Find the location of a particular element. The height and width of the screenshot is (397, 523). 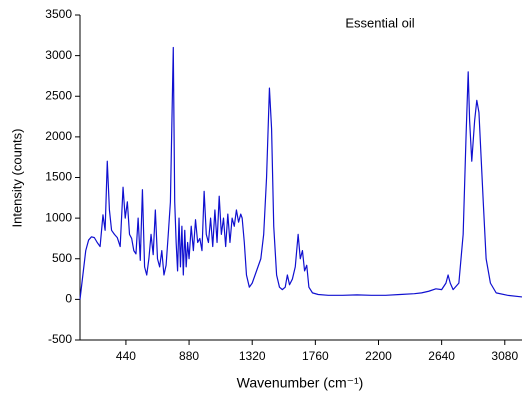

x-tick-label: 3080 is located at coordinates (504, 356).